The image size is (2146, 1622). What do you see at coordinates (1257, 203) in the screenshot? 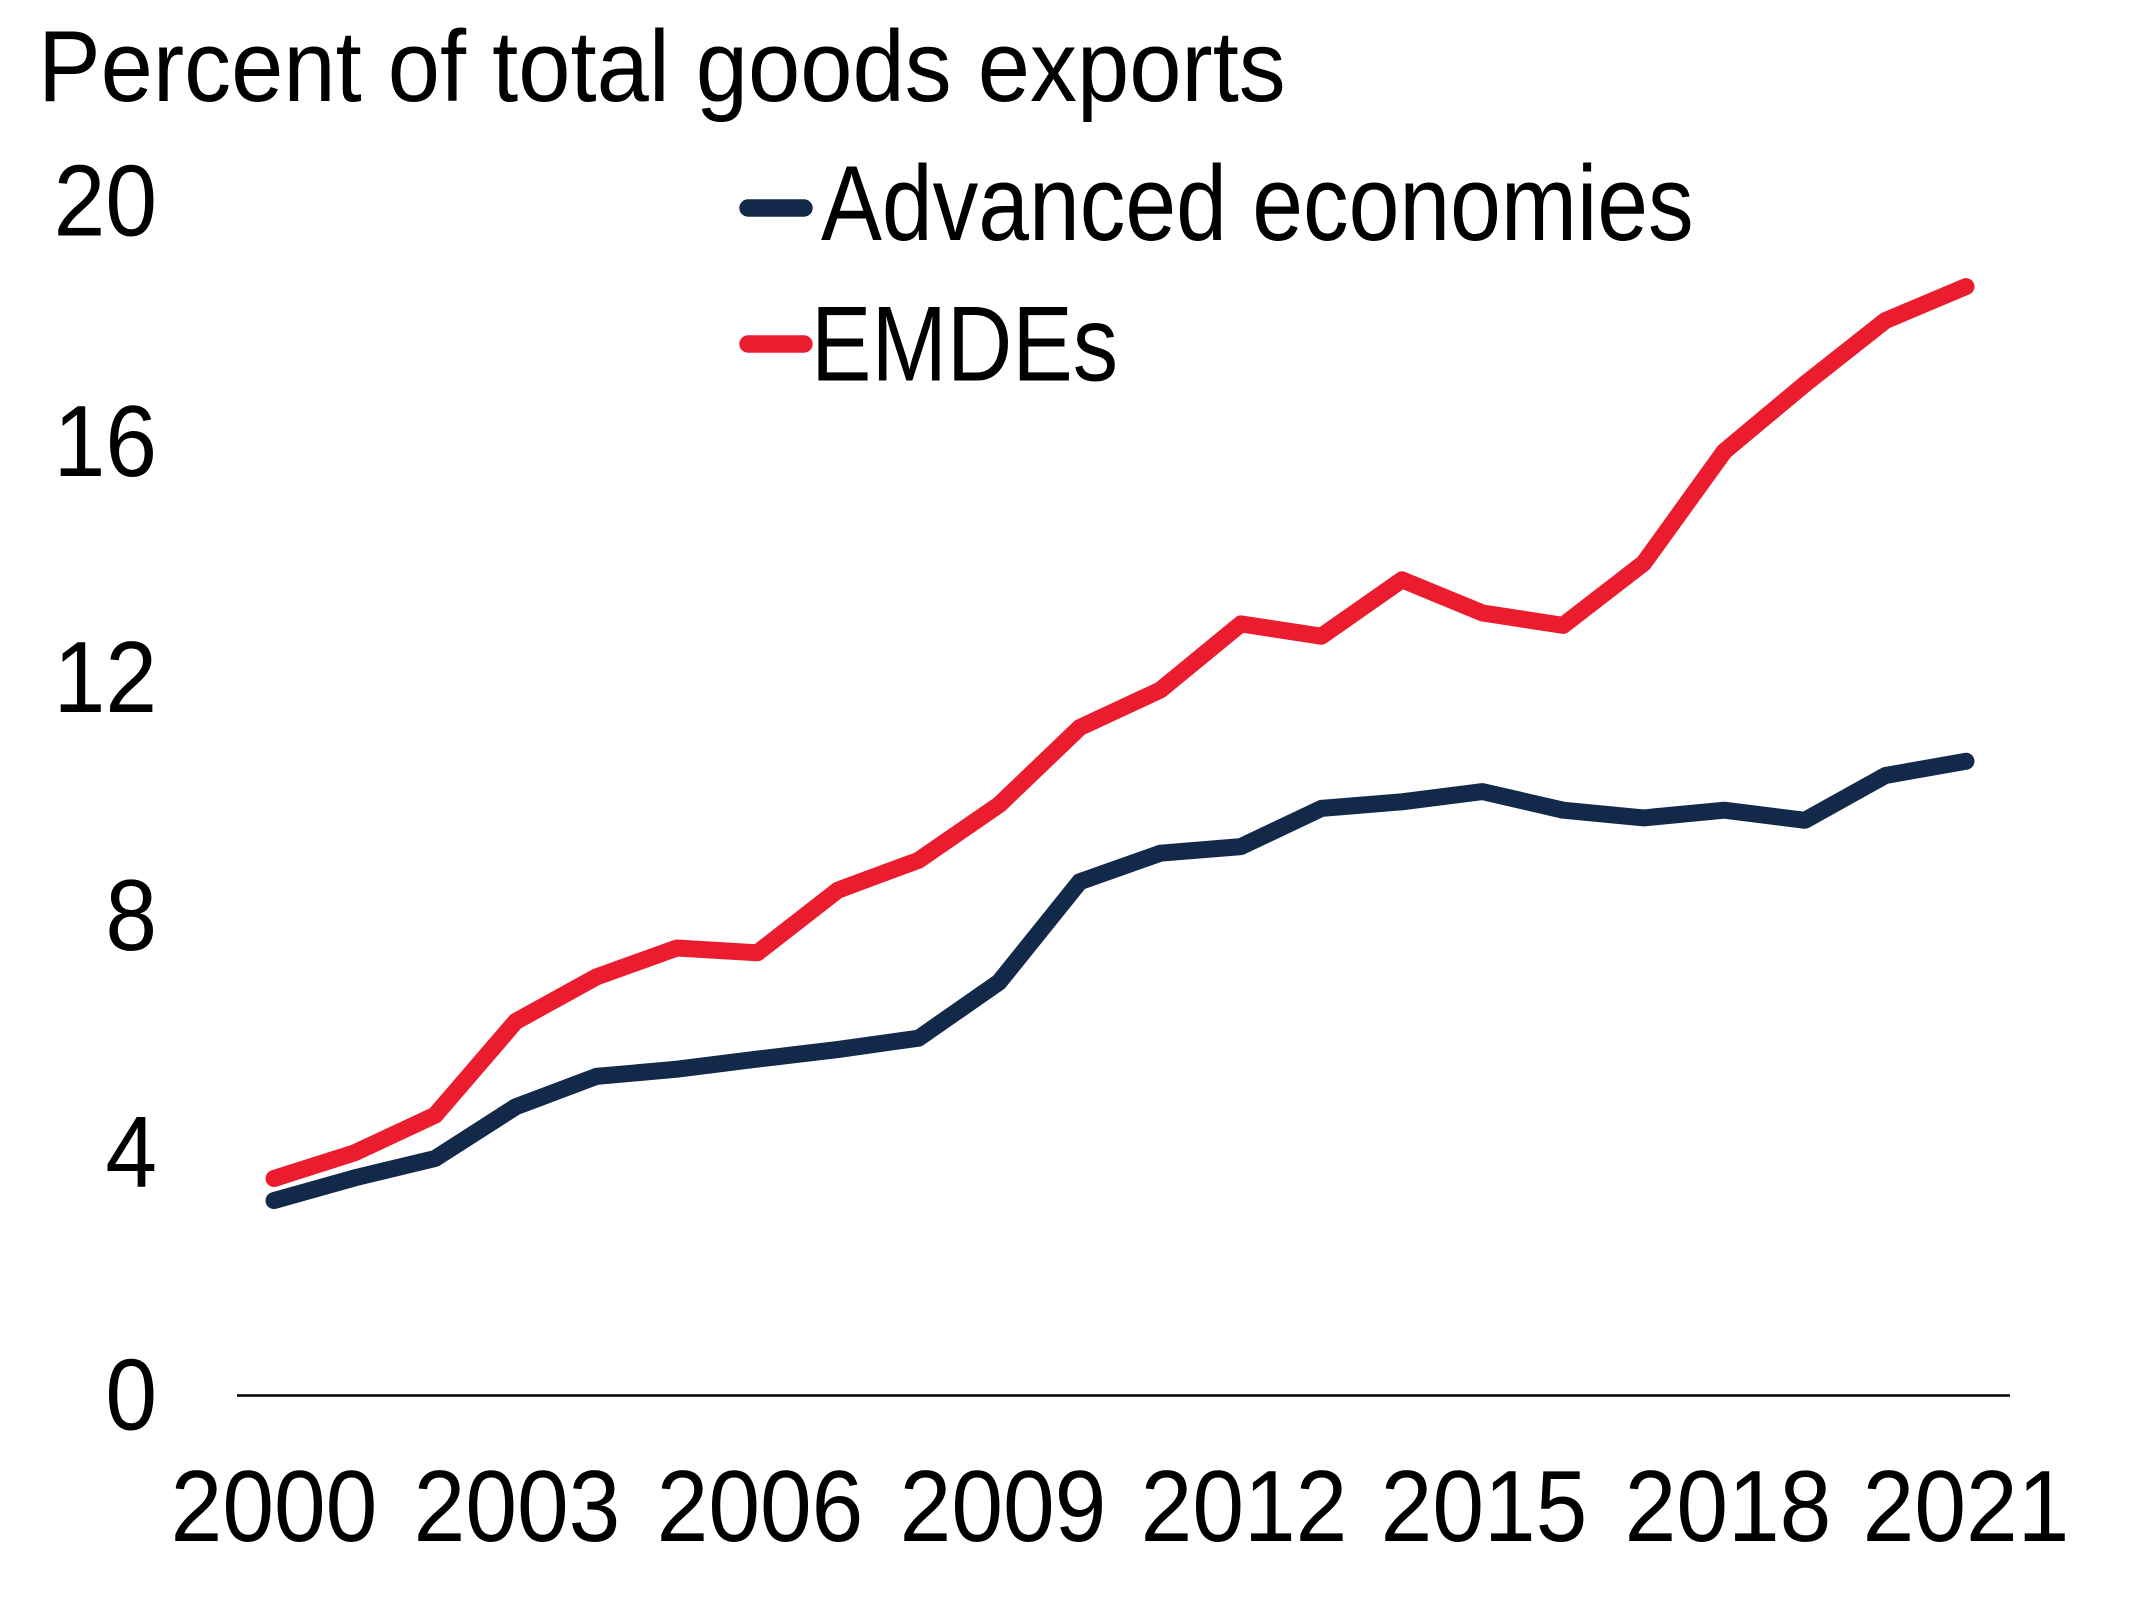
I see `svg-text: Advanced economies` at bounding box center [1257, 203].